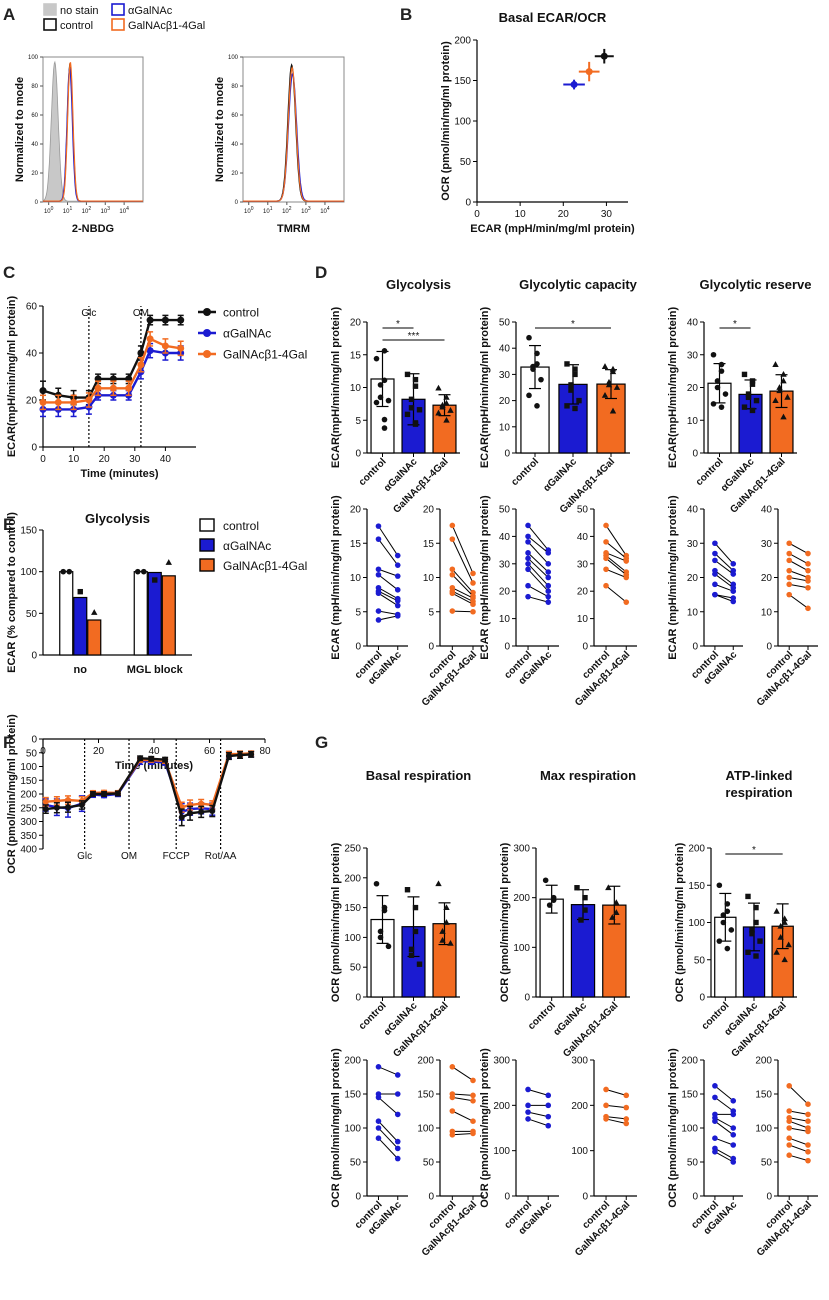 The height and width of the screenshot is (1300, 829). I want to click on chart-ecar-paired-glycolysis-pair1-y-tick-label: 10, so click(429, 578).